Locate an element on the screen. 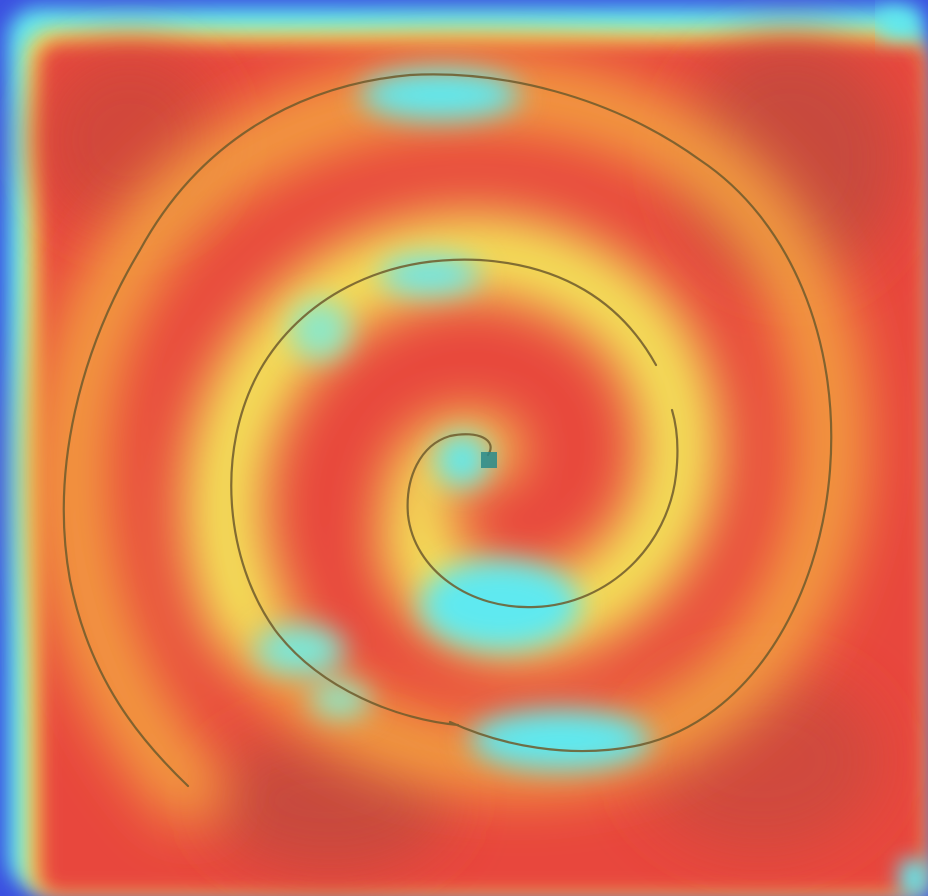  cyan-blob-bottom is located at coordinates (560, 740).